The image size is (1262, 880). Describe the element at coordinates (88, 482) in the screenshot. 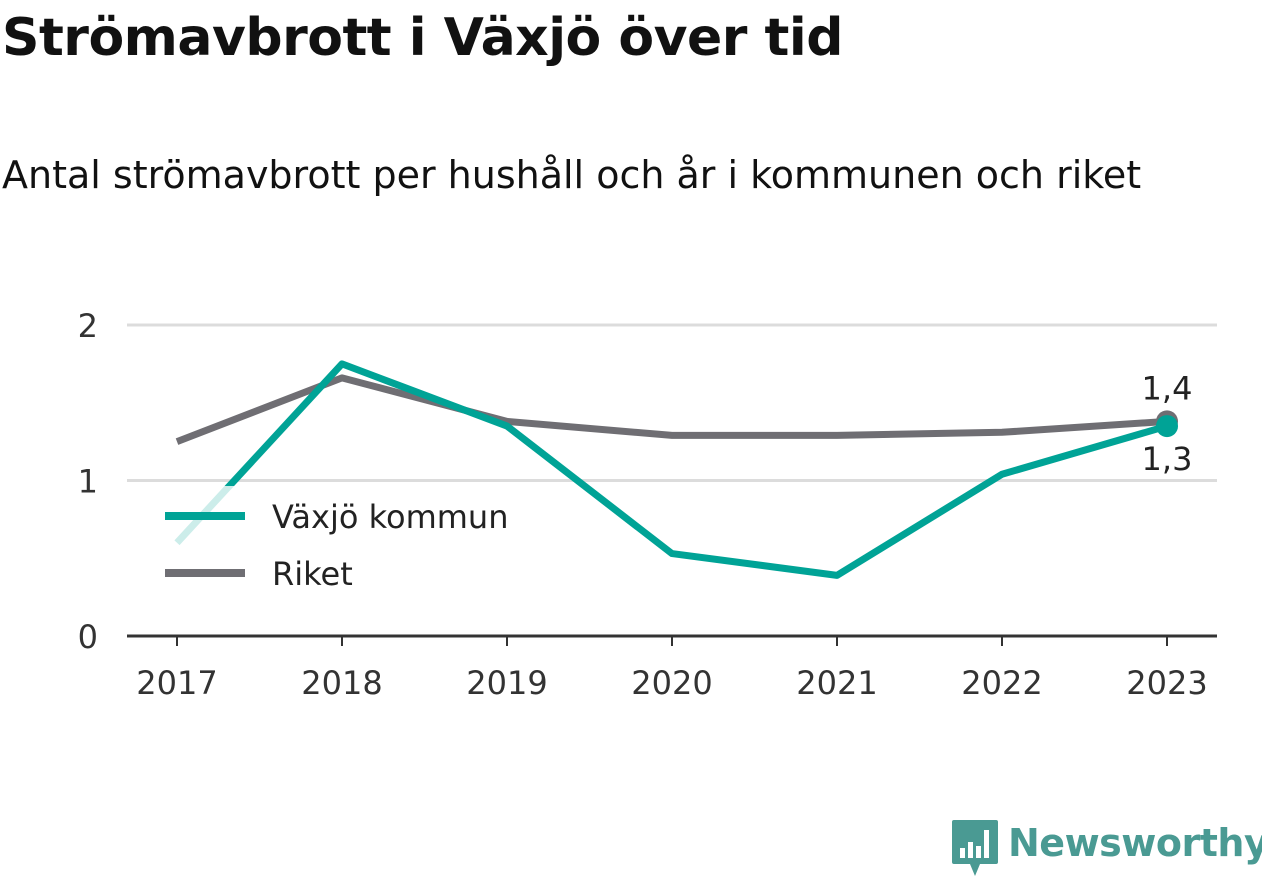

I see `y-tick-label: 1` at that location.